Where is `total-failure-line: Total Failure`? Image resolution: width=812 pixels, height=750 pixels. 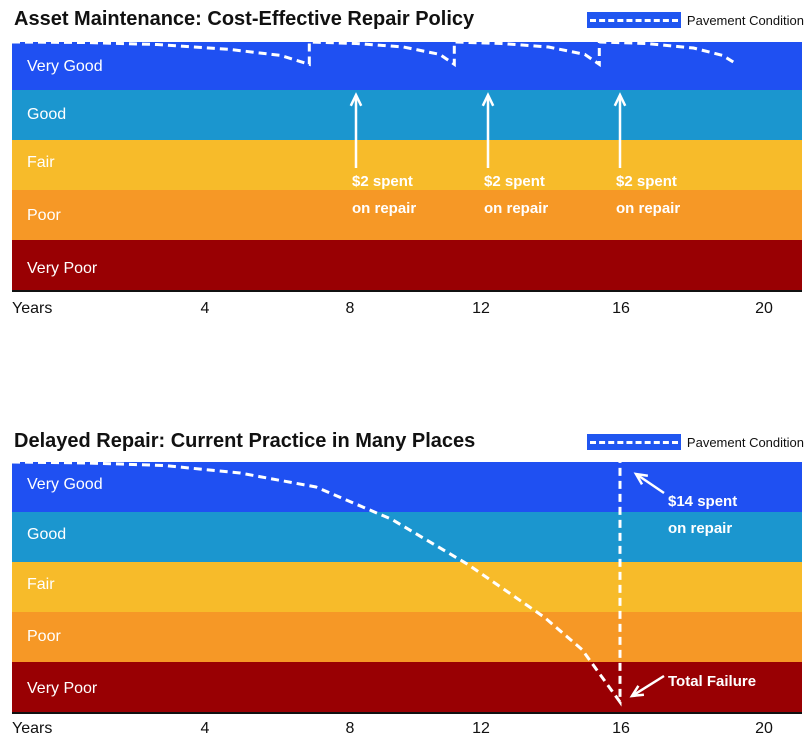 total-failure-line: Total Failure is located at coordinates (712, 681).